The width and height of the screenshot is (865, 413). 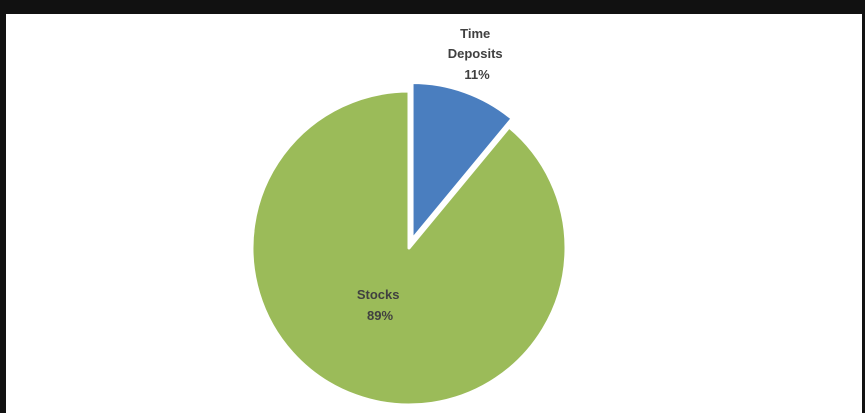 What do you see at coordinates (380, 305) in the screenshot?
I see `label-stocks: Stocks 89%` at bounding box center [380, 305].